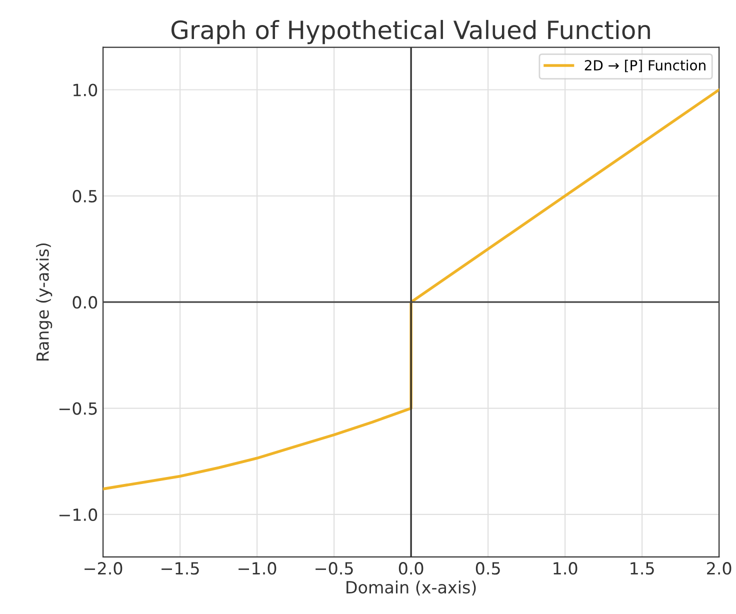 The height and width of the screenshot is (614, 736). What do you see at coordinates (334, 568) in the screenshot?
I see `x-tick-label: −0.5` at bounding box center [334, 568].